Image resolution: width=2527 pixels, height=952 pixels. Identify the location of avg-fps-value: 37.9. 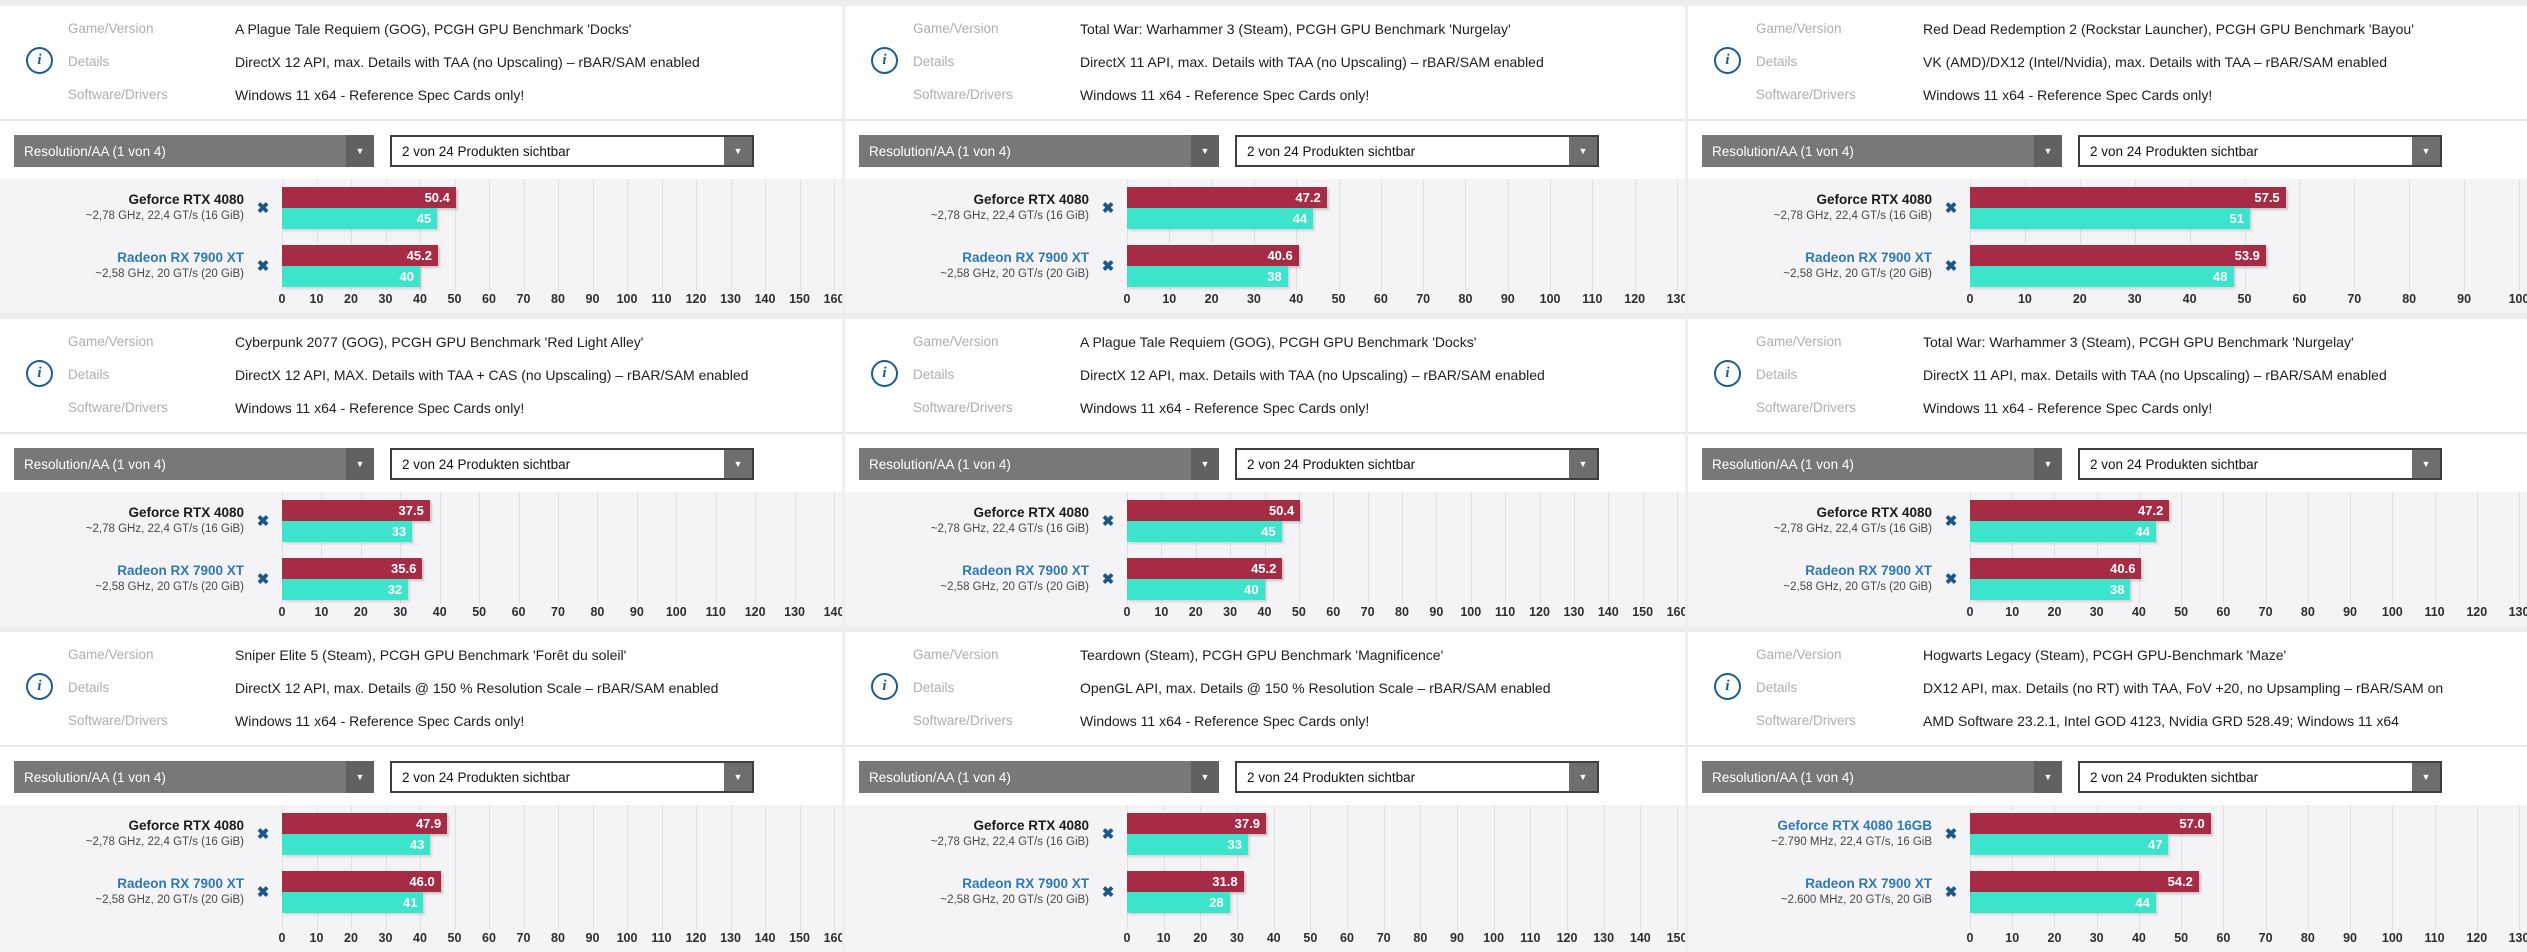
(1247, 823).